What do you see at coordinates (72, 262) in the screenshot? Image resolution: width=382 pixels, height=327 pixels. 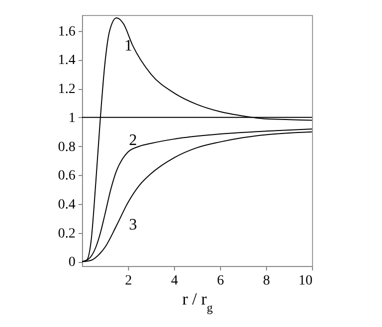 I see `y-tick-label: 0` at bounding box center [72, 262].